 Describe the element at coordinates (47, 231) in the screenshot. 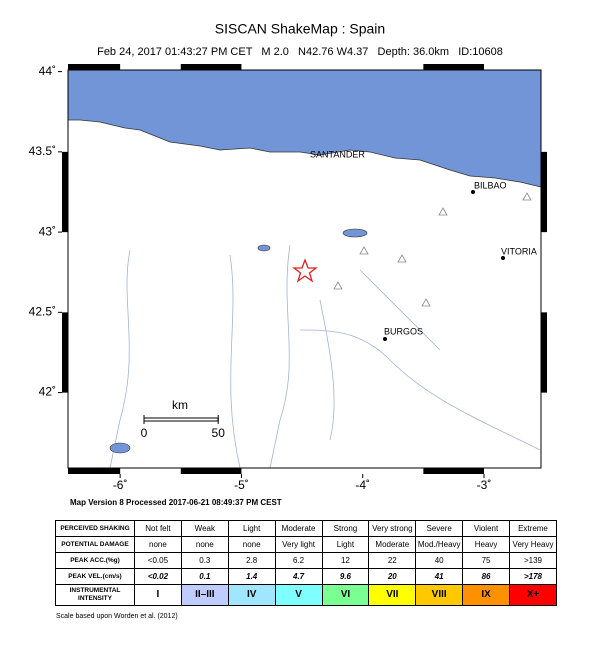

I see `lat-tick-label: 43˚` at that location.